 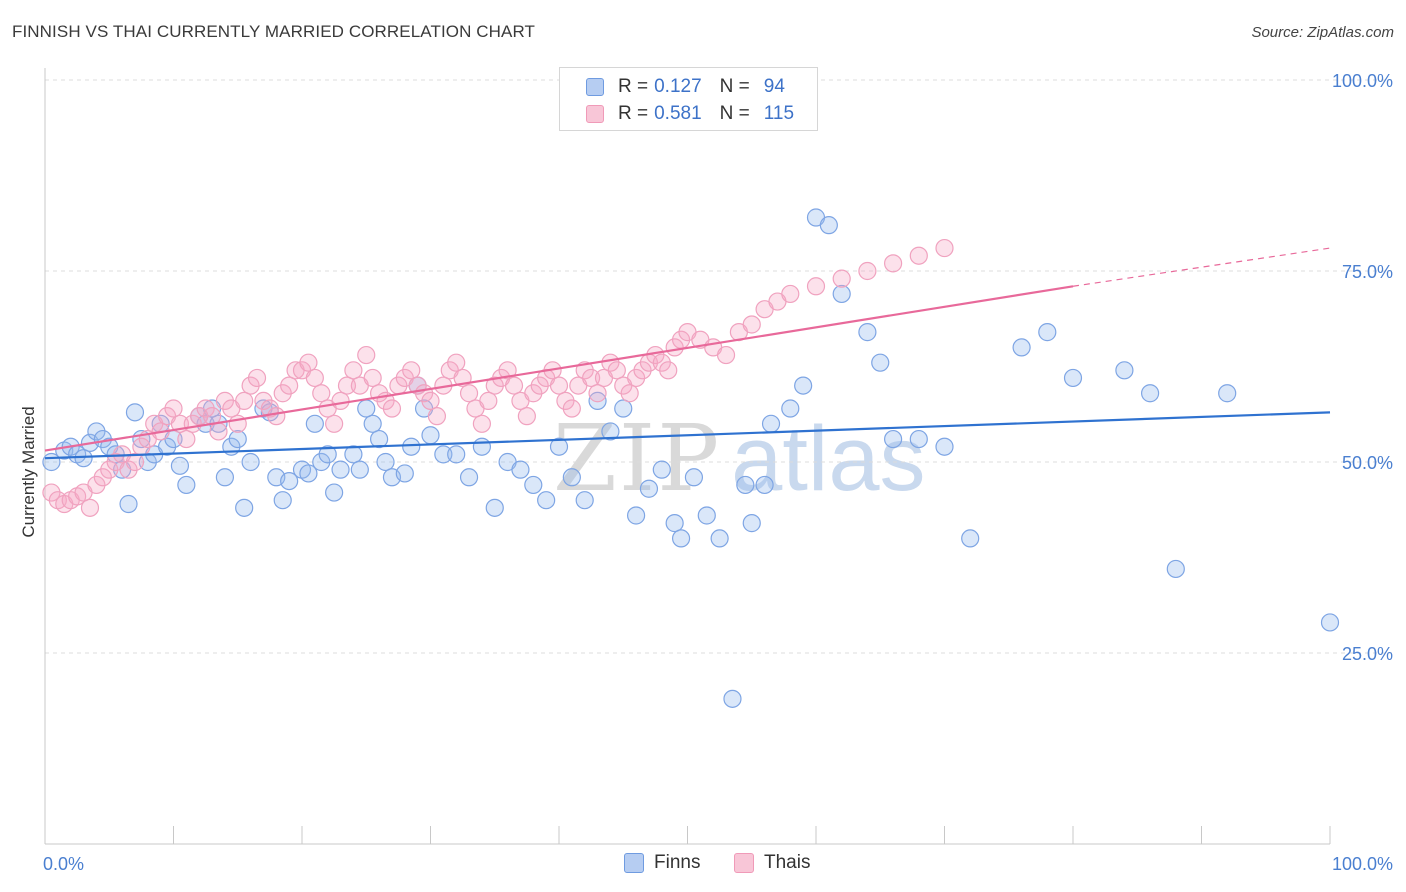 I want to click on thais-legend-swatch, so click(x=744, y=863).